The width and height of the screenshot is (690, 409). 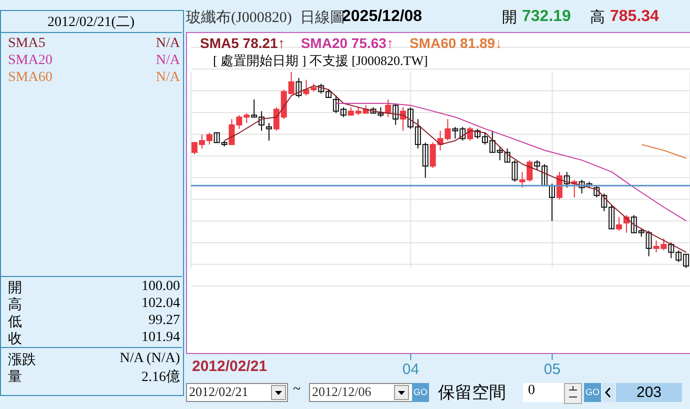 What do you see at coordinates (161, 338) in the screenshot?
I see `text: 101.94` at bounding box center [161, 338].